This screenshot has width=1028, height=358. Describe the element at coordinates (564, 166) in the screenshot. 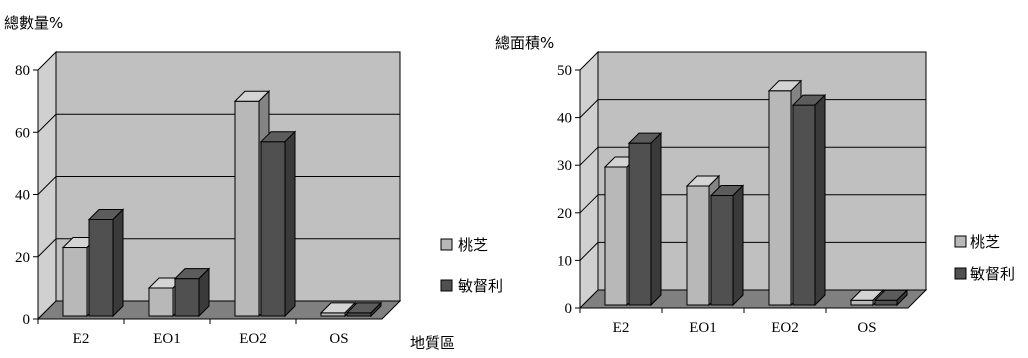

I see `right-y-tick-label: 30` at that location.